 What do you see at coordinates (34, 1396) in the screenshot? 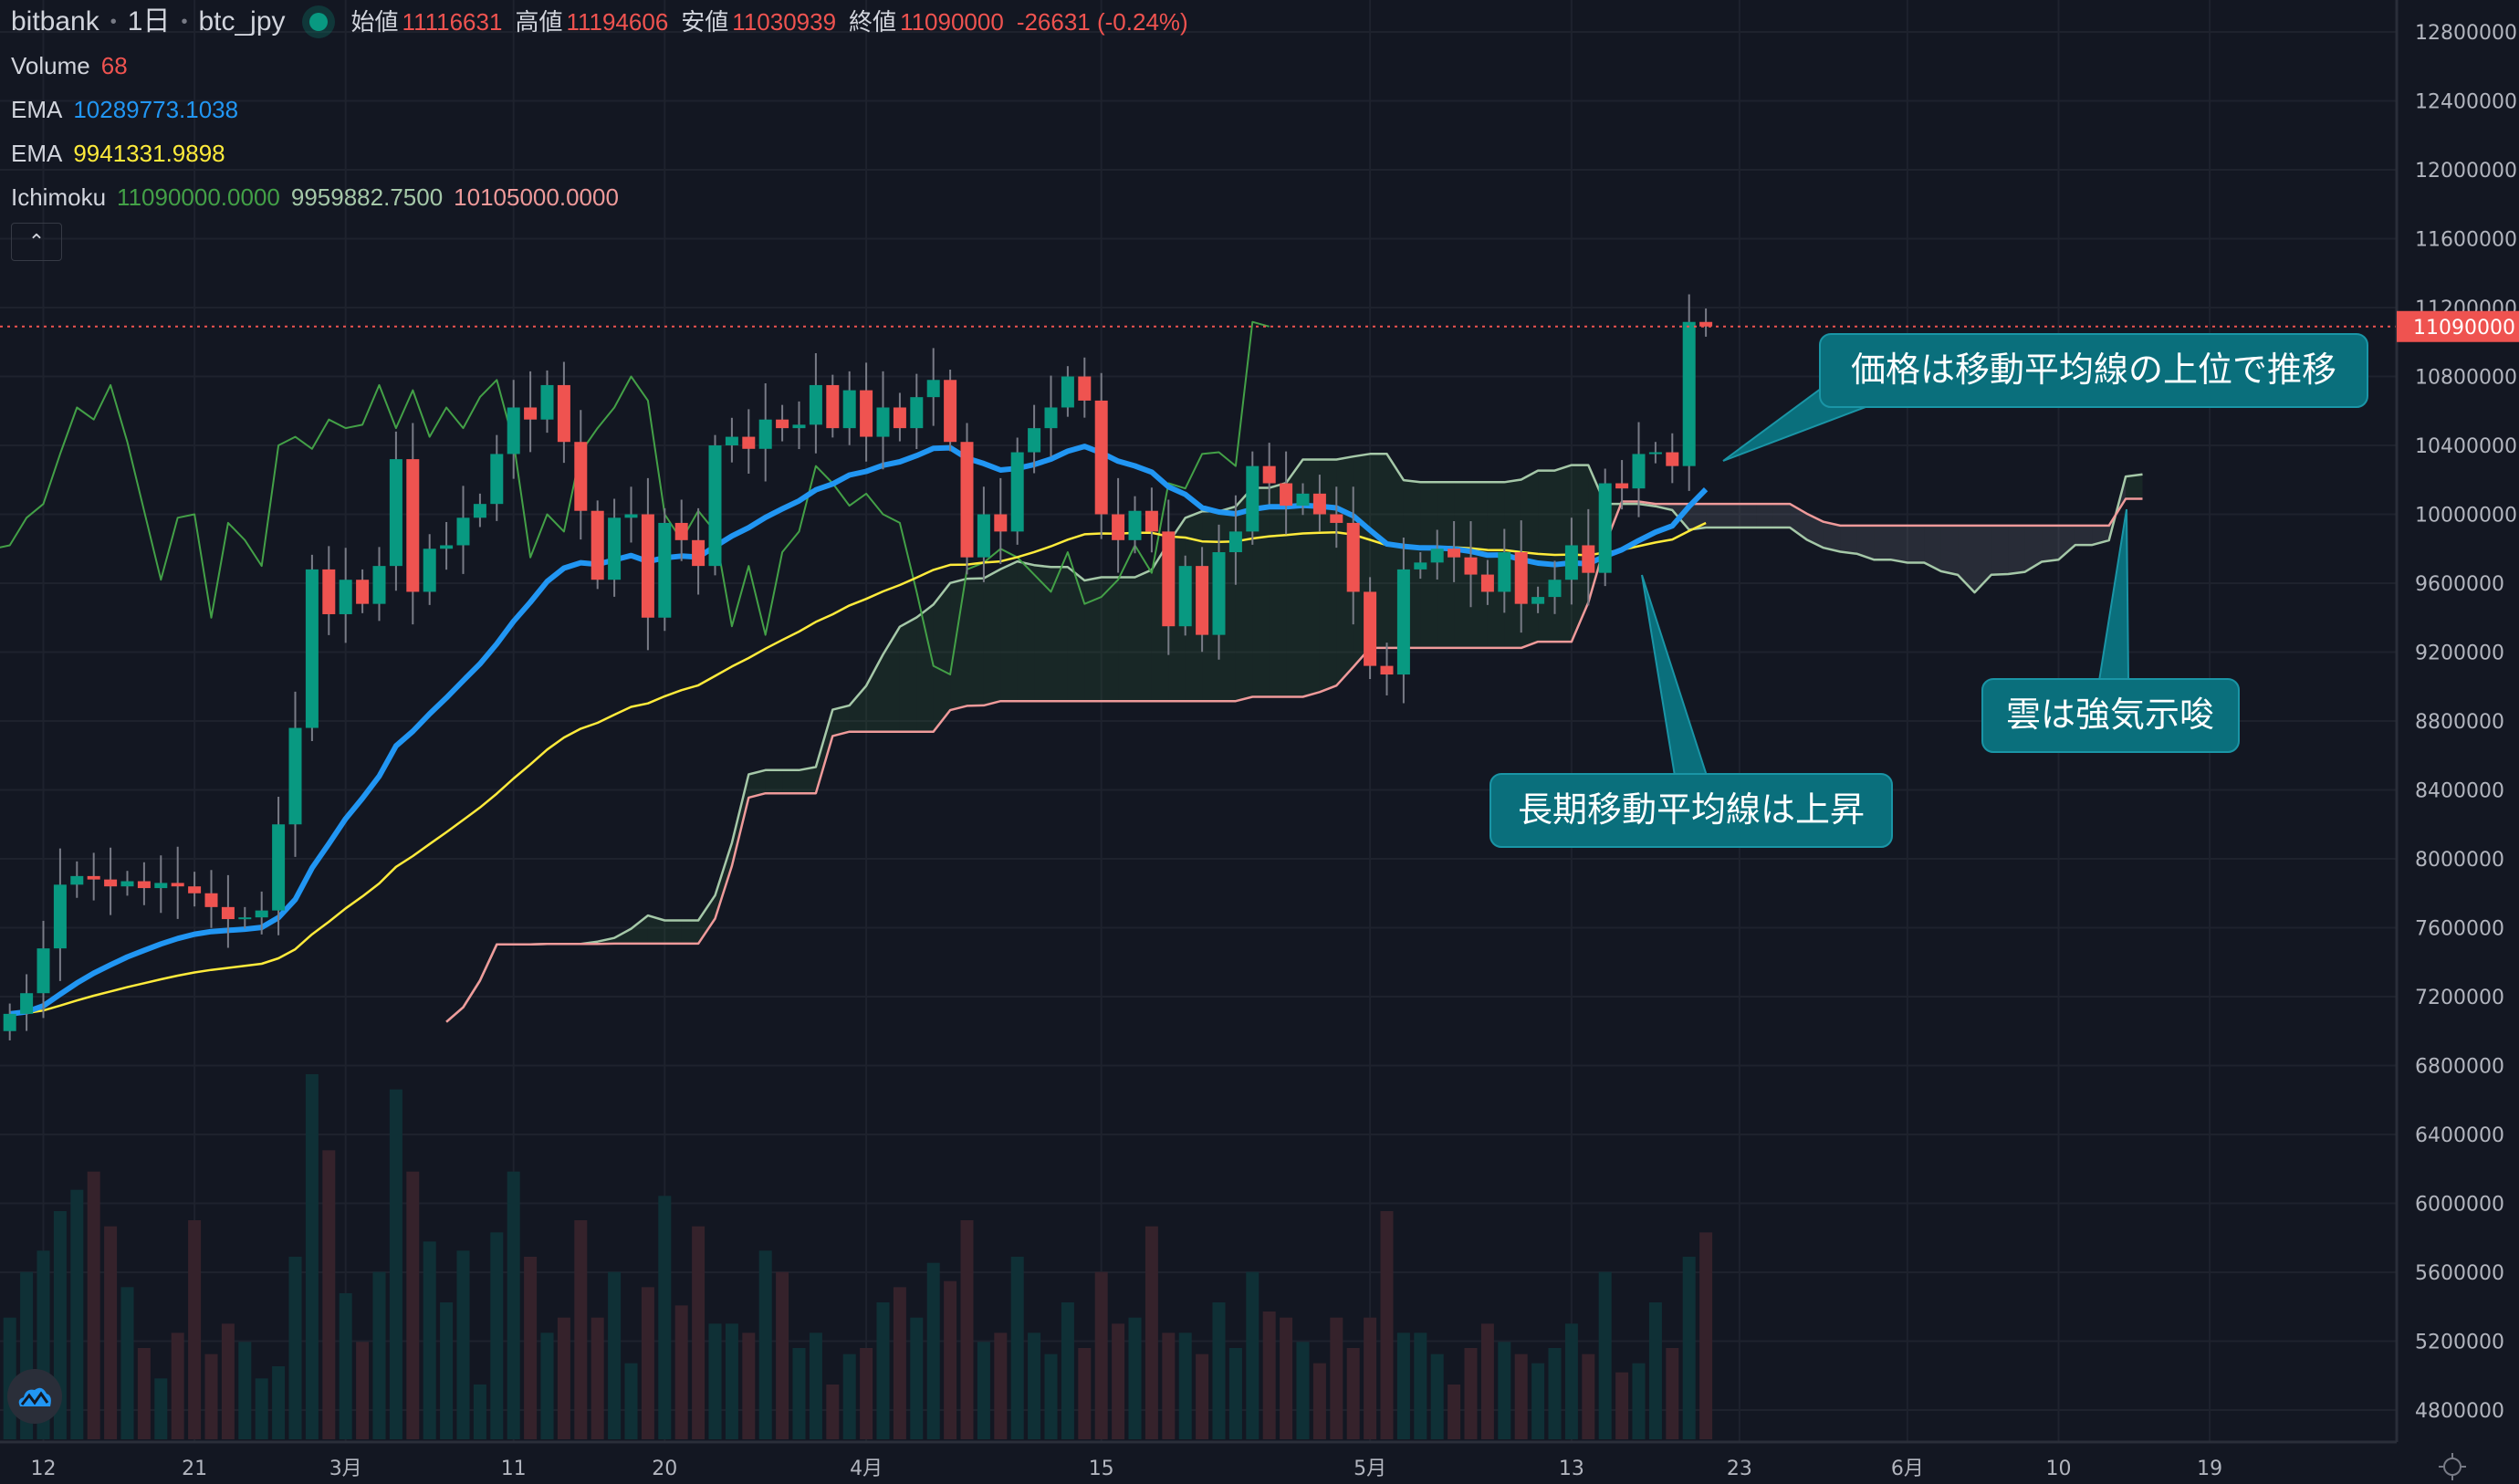
I see `tradingview-logo` at bounding box center [34, 1396].